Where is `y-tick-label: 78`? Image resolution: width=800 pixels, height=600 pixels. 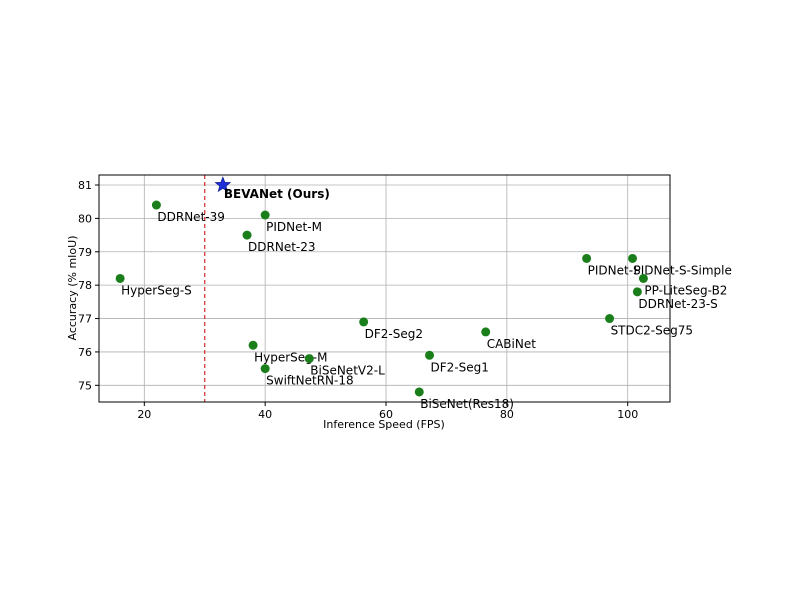 y-tick-label: 78 is located at coordinates (85, 285).